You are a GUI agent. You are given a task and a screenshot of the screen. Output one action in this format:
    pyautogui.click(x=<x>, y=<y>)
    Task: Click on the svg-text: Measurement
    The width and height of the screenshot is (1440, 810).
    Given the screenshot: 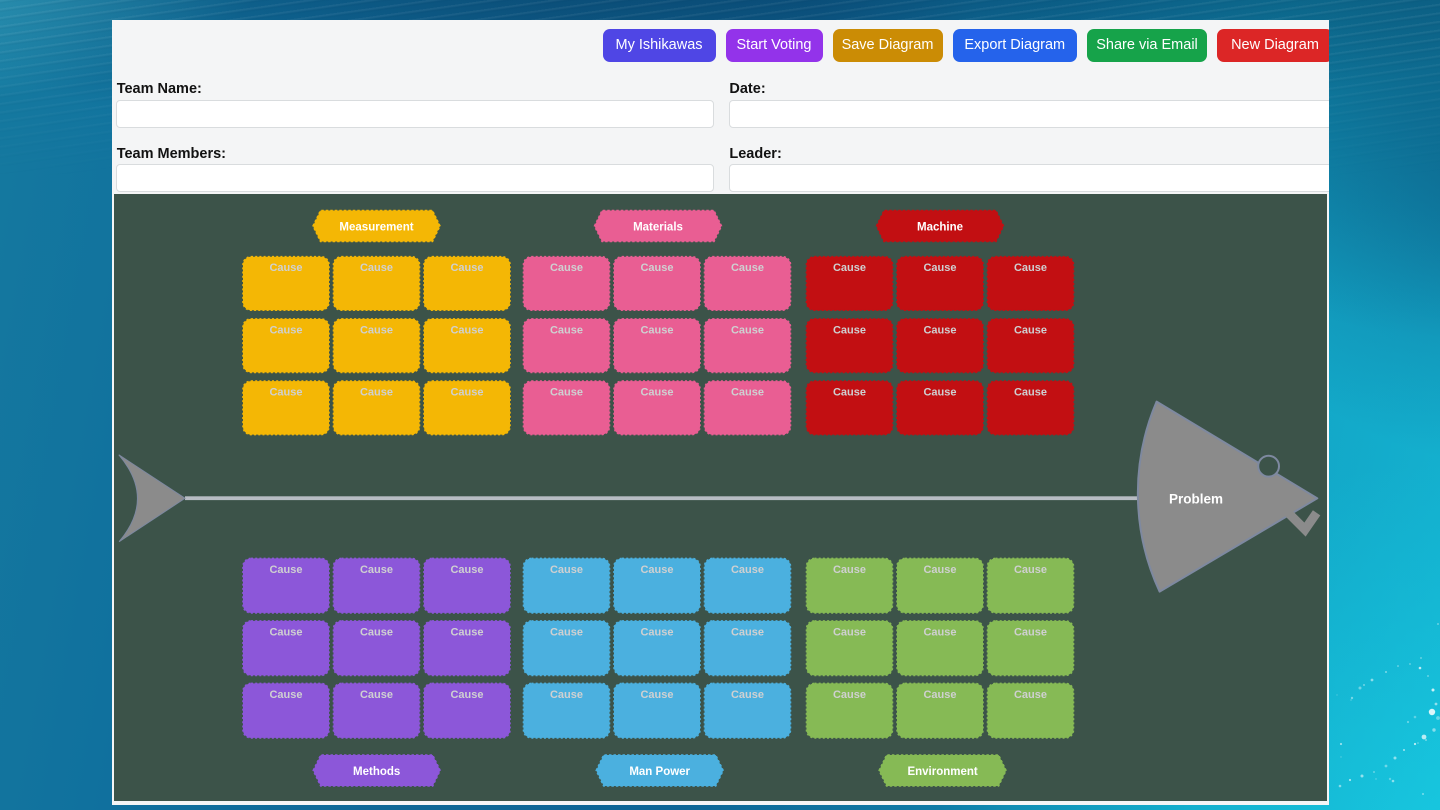 What is the action you would take?
    pyautogui.click(x=377, y=228)
    